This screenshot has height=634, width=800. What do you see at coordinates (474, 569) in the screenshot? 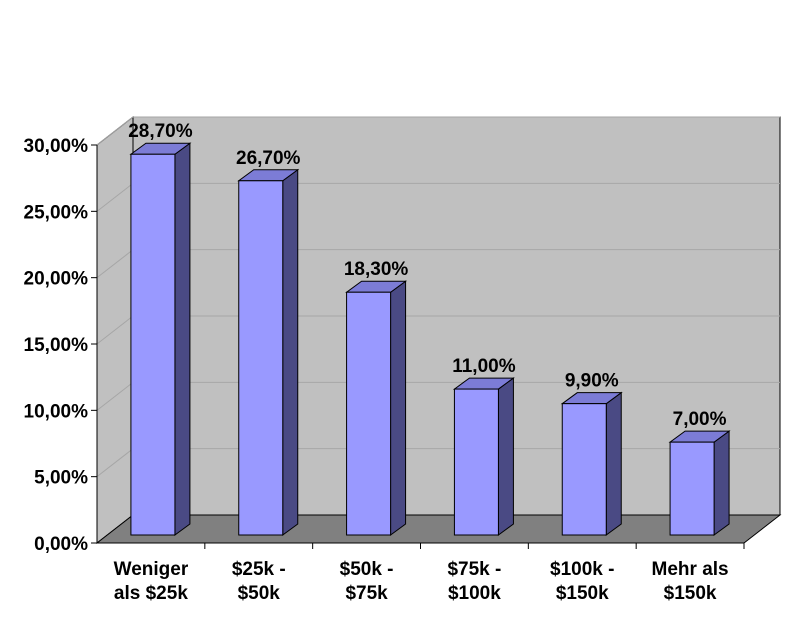
I see `category-label-line: $75k -` at bounding box center [474, 569].